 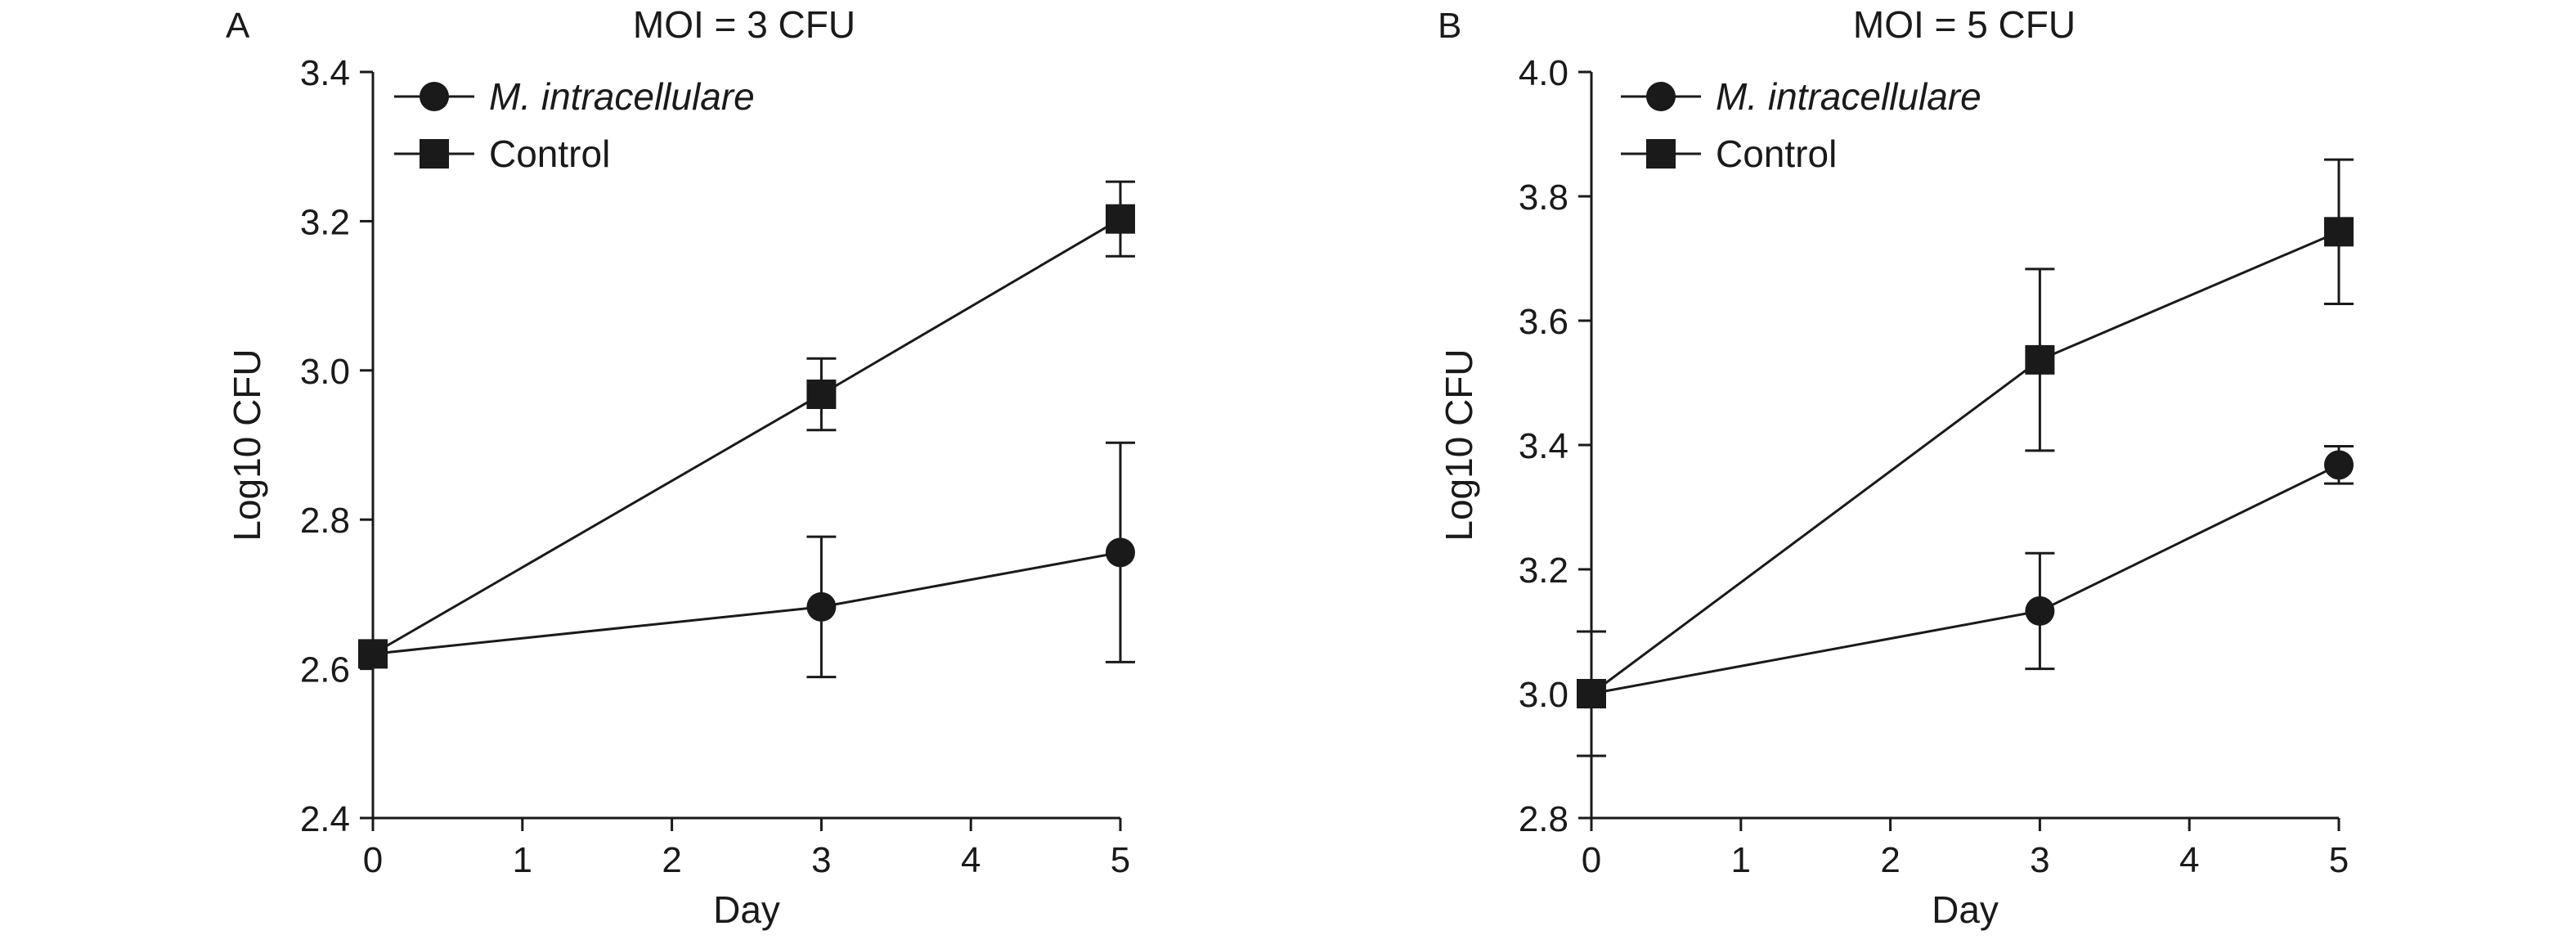 What do you see at coordinates (1543, 322) in the screenshot?
I see `y-tick-label: 3.6` at bounding box center [1543, 322].